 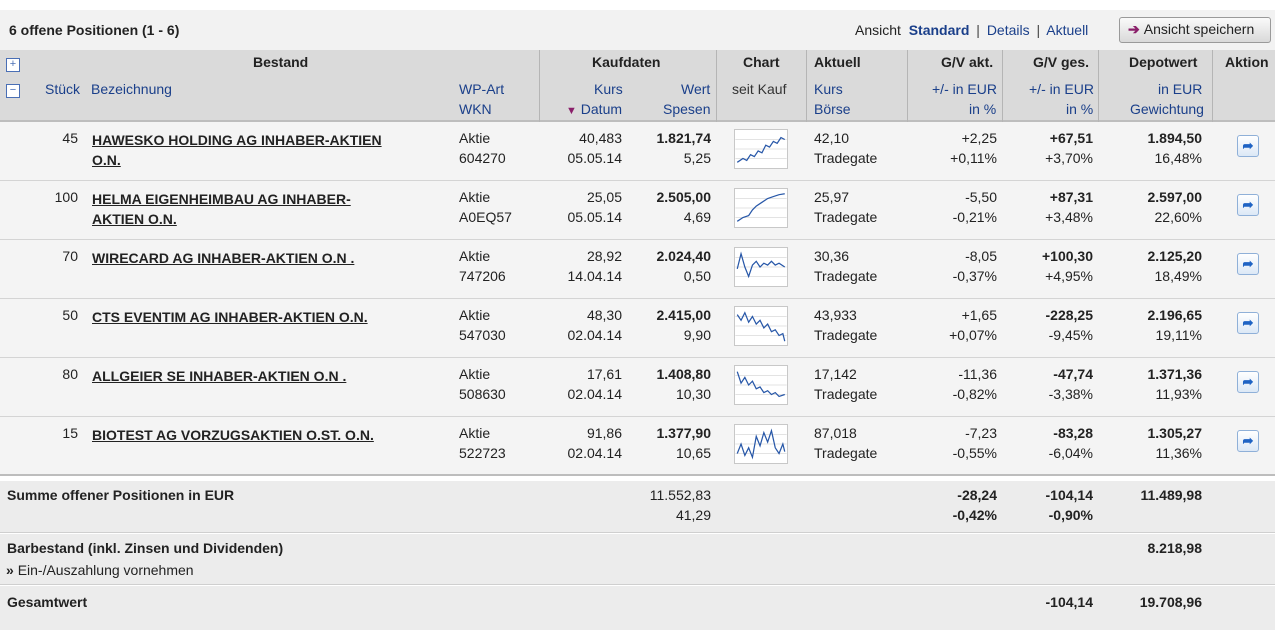 What do you see at coordinates (1080, 109) in the screenshot?
I see `col-gv-ges-pct: in %` at bounding box center [1080, 109].